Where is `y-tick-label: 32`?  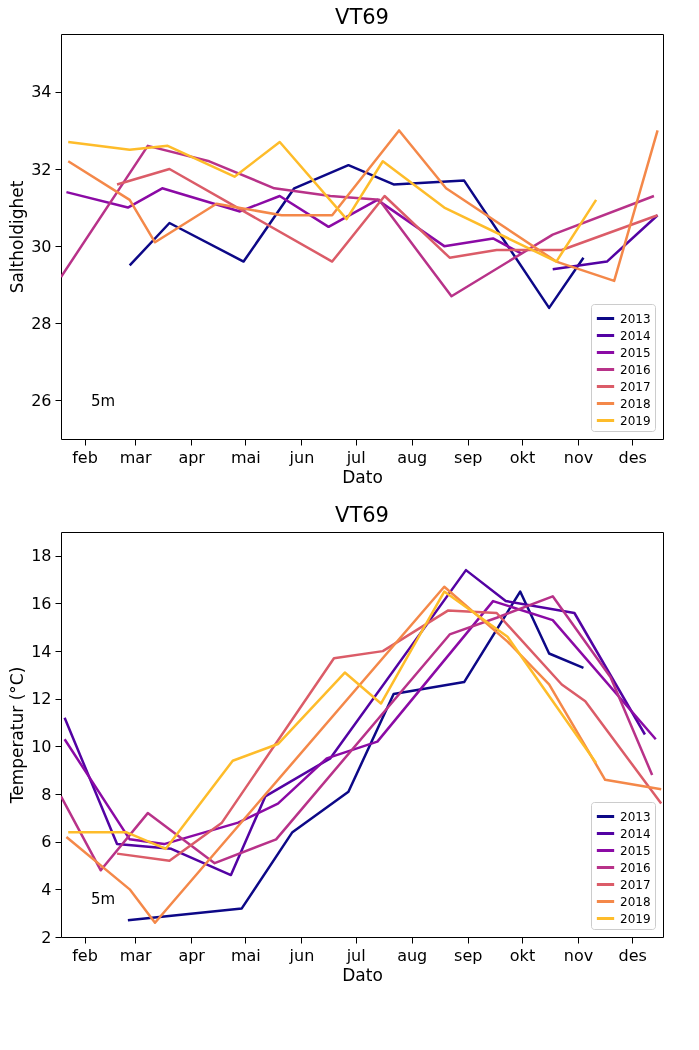
y-tick-label: 32 is located at coordinates (41, 169).